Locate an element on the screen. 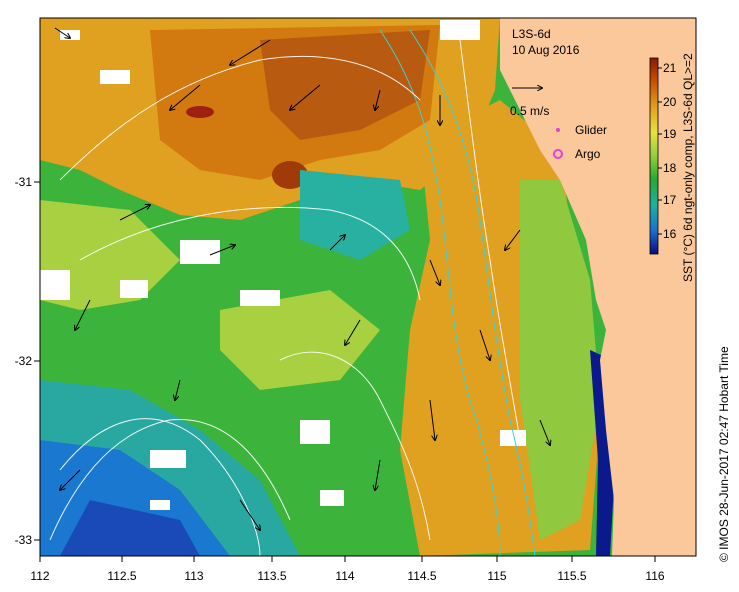  y-axis is located at coordinates (37, 361).